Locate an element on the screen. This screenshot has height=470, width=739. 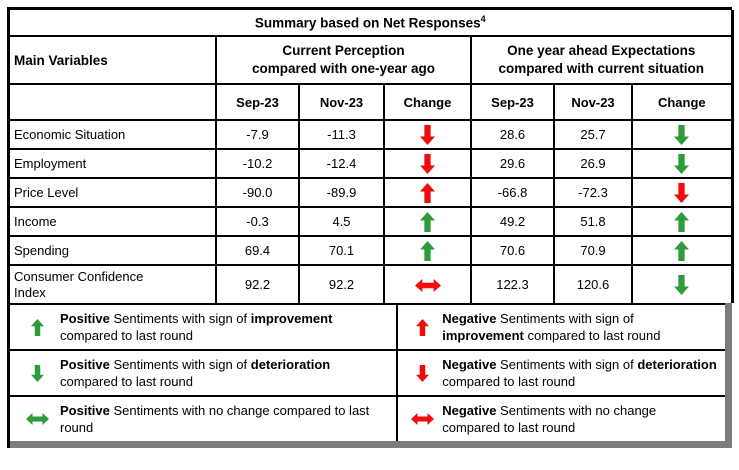
table-row-price-level: Price Level -90.0 -89.9 -66.8 -72.3 is located at coordinates (371, 192).